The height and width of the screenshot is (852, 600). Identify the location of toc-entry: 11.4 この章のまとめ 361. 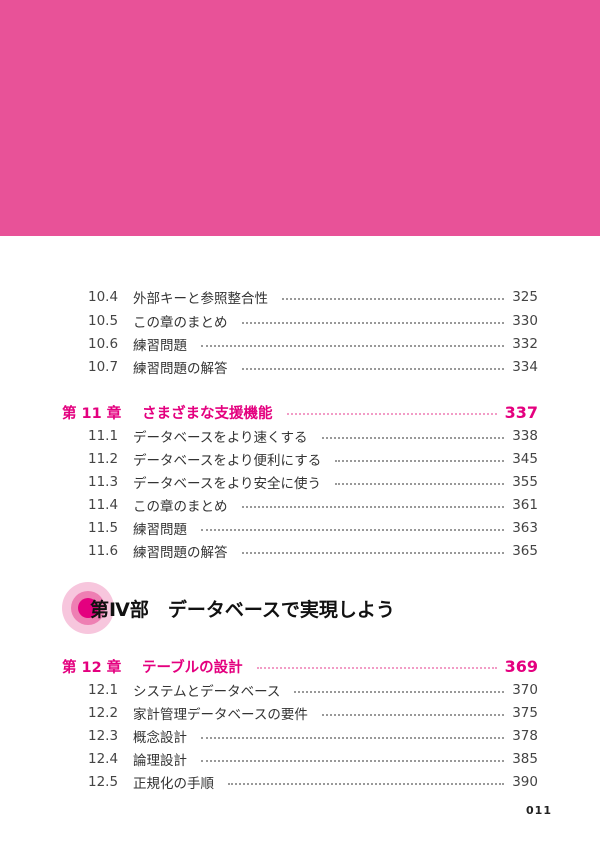
(313, 505).